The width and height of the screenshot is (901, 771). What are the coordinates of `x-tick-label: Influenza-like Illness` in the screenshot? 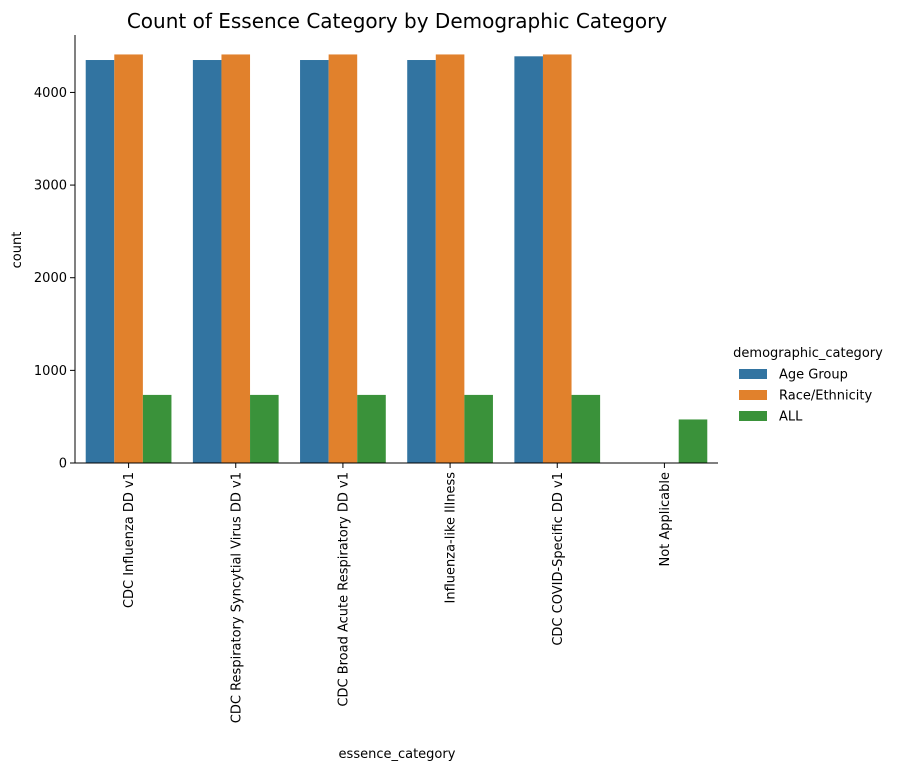 It's located at (451, 538).